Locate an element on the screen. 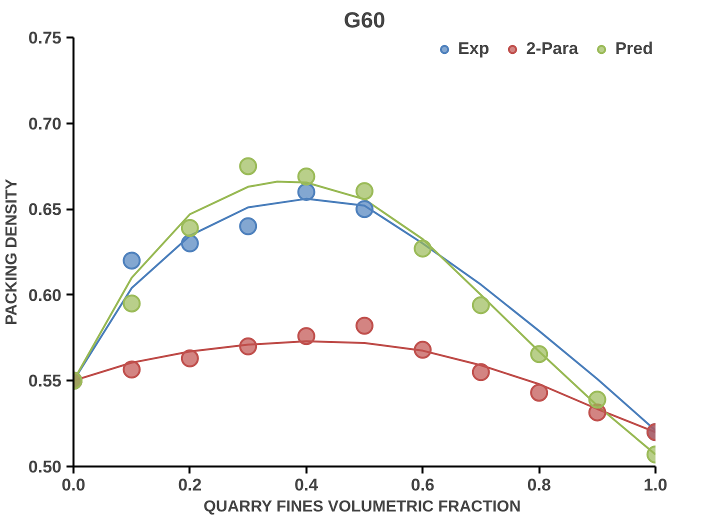  legend-label: 2-Para is located at coordinates (552, 49).